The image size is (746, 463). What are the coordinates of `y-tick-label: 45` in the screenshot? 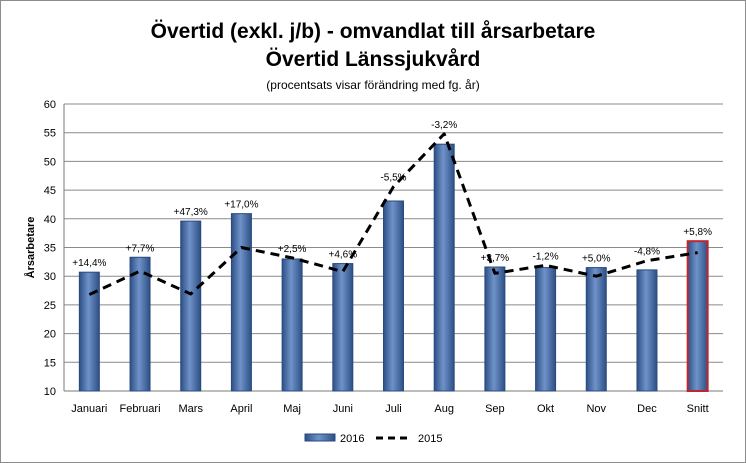 It's located at (50, 191).